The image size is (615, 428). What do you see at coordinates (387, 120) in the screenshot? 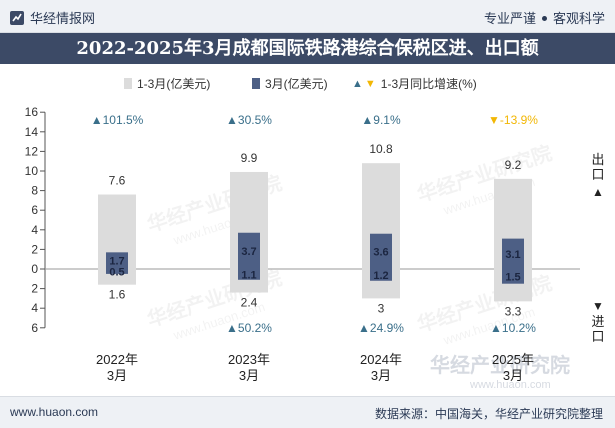
I see `export-yoy-value: 9.1%` at bounding box center [387, 120].